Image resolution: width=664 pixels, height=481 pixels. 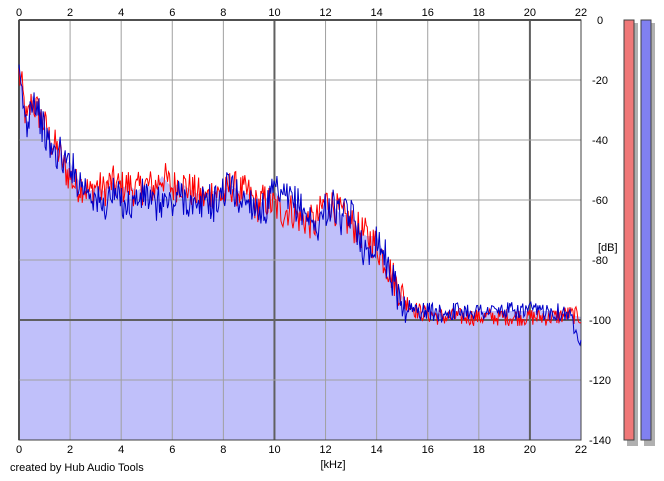 What do you see at coordinates (530, 450) in the screenshot?
I see `x-tick-label-bottom: 20` at bounding box center [530, 450].